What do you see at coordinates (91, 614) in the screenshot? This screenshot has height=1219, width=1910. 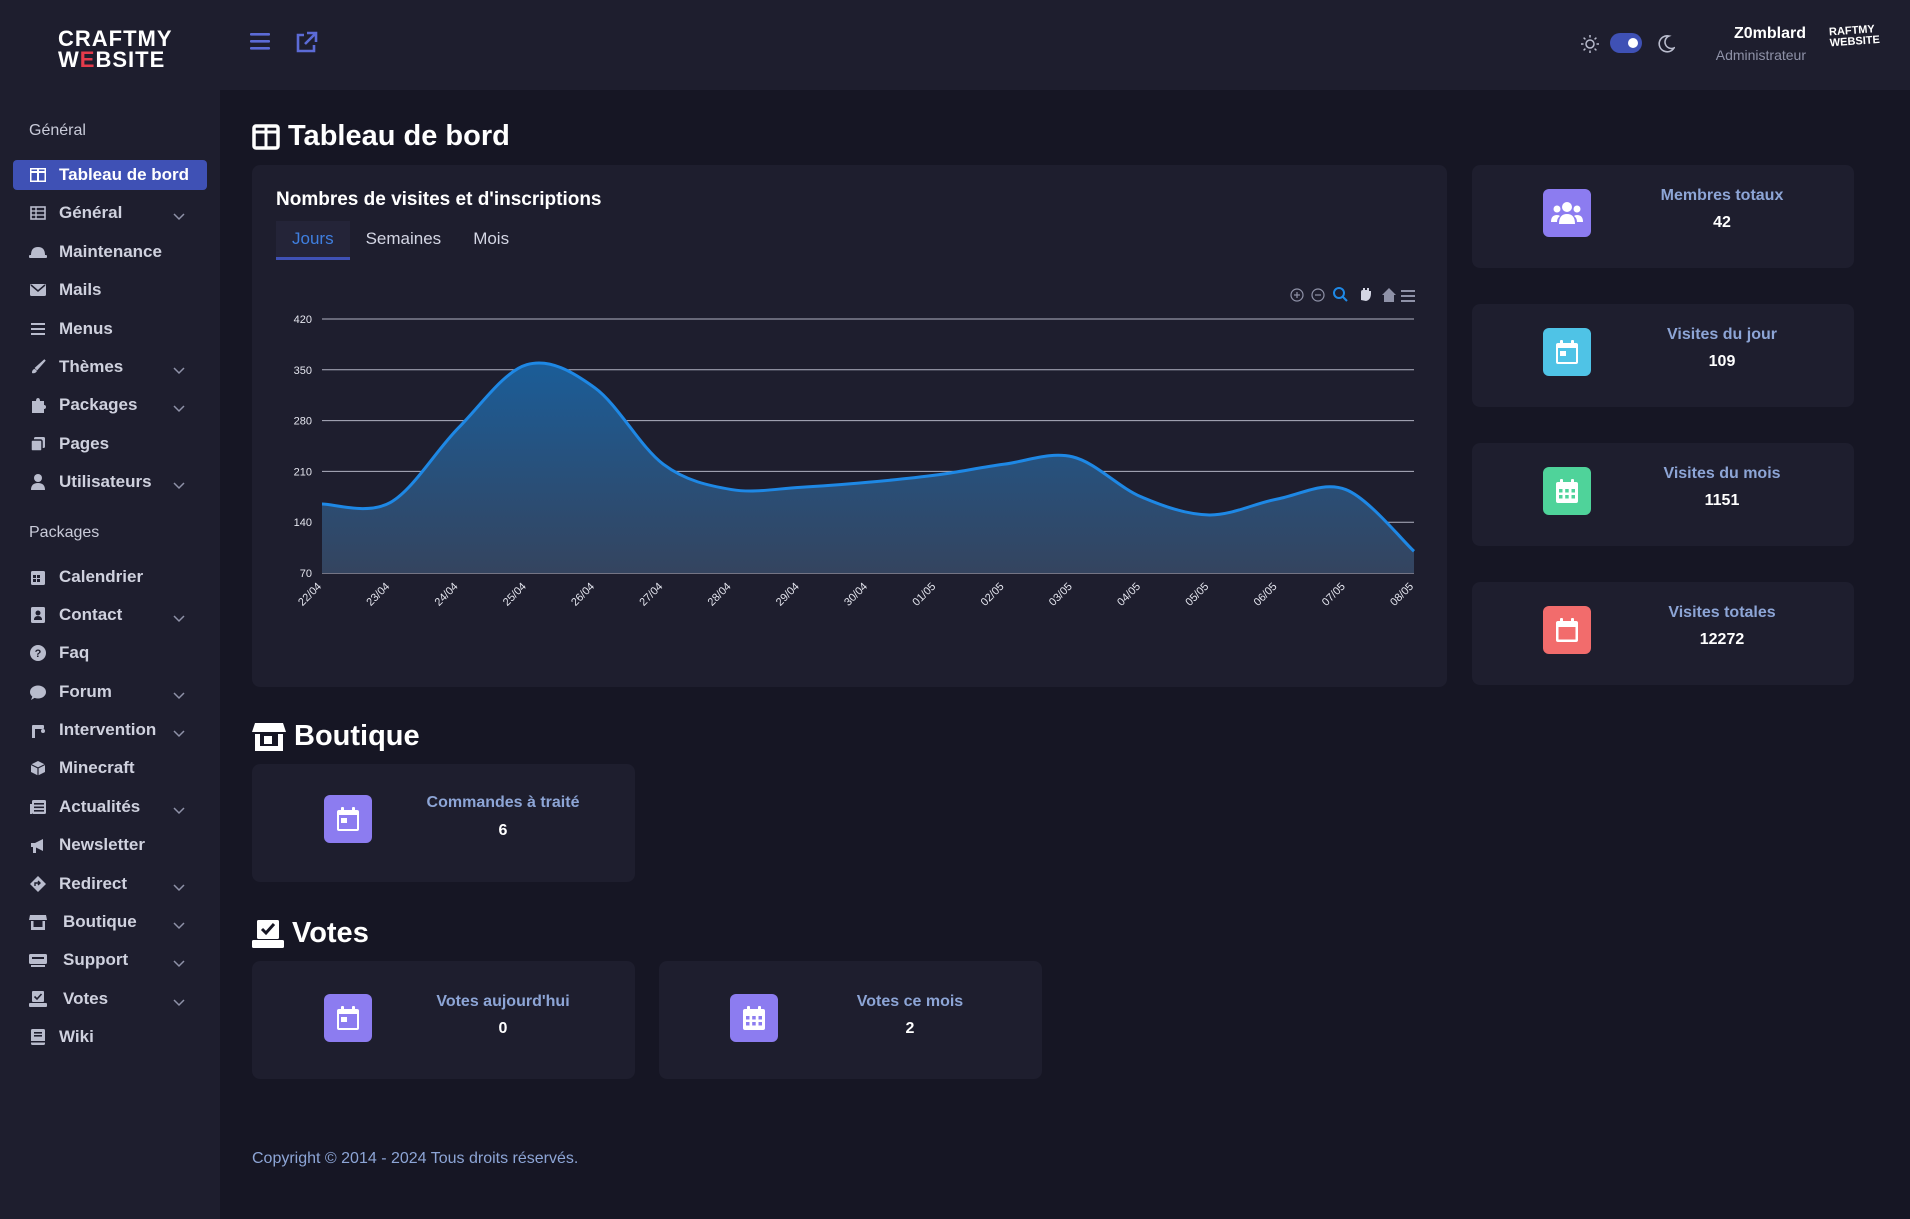 I see `sidebar-item-label: Contact` at bounding box center [91, 614].